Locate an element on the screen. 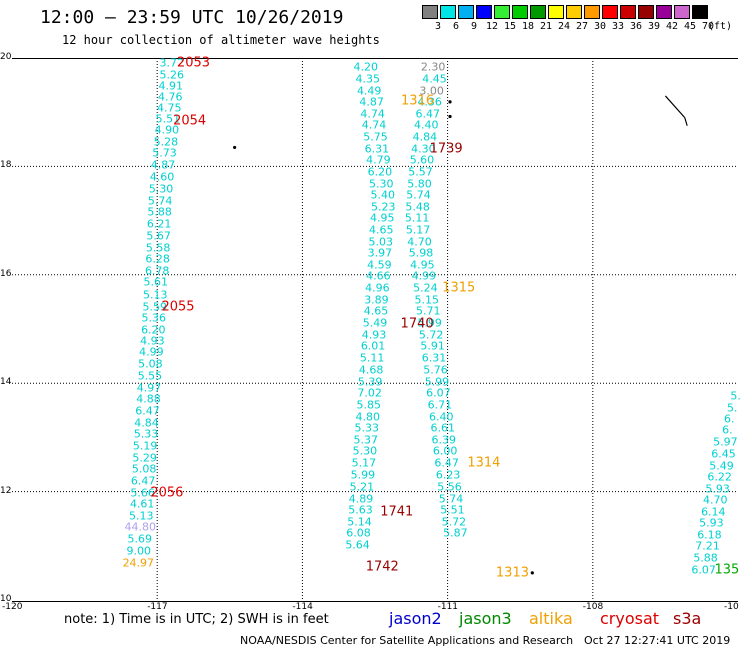 This screenshot has height=650, width=740. wave-height-value: 5.40 is located at coordinates (382, 195).